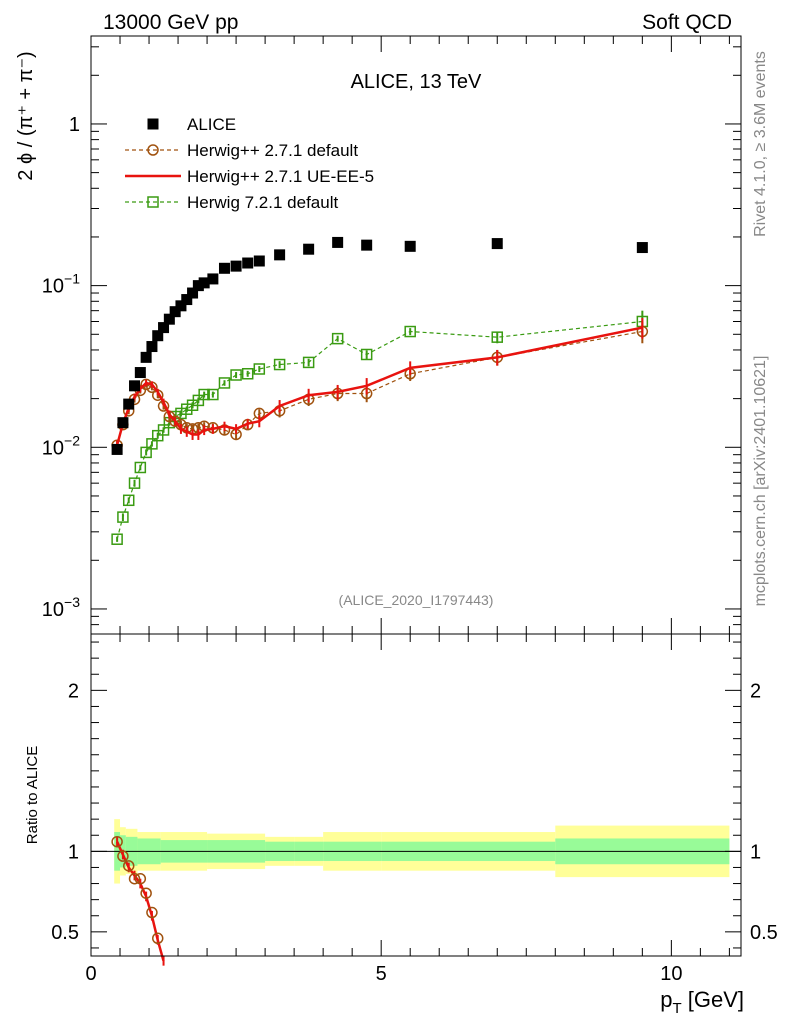 This screenshot has height=1024, width=786. What do you see at coordinates (74, 125) in the screenshot?
I see `main-y-tick-label: 1` at bounding box center [74, 125].